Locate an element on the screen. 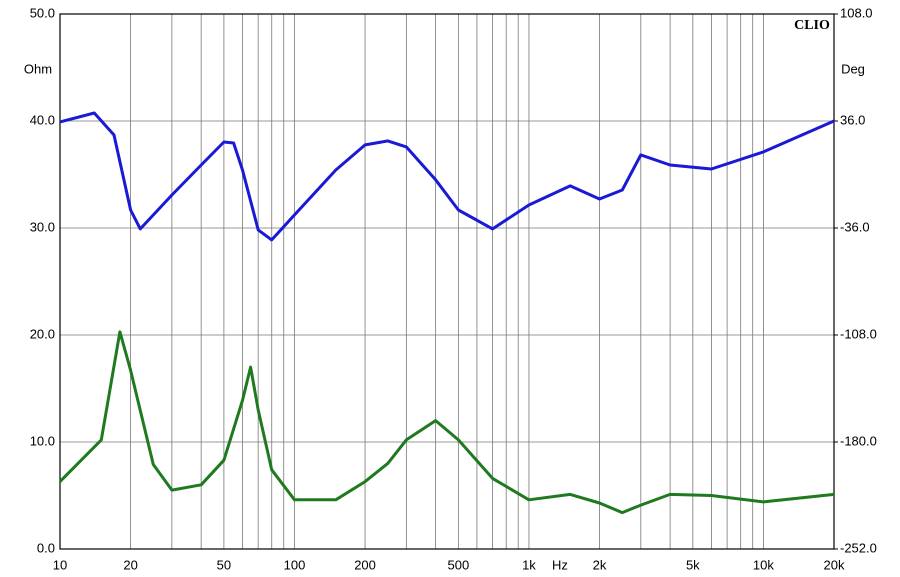 Image resolution: width=900 pixels, height=577 pixels. x-tick-label: 2k is located at coordinates (600, 564).